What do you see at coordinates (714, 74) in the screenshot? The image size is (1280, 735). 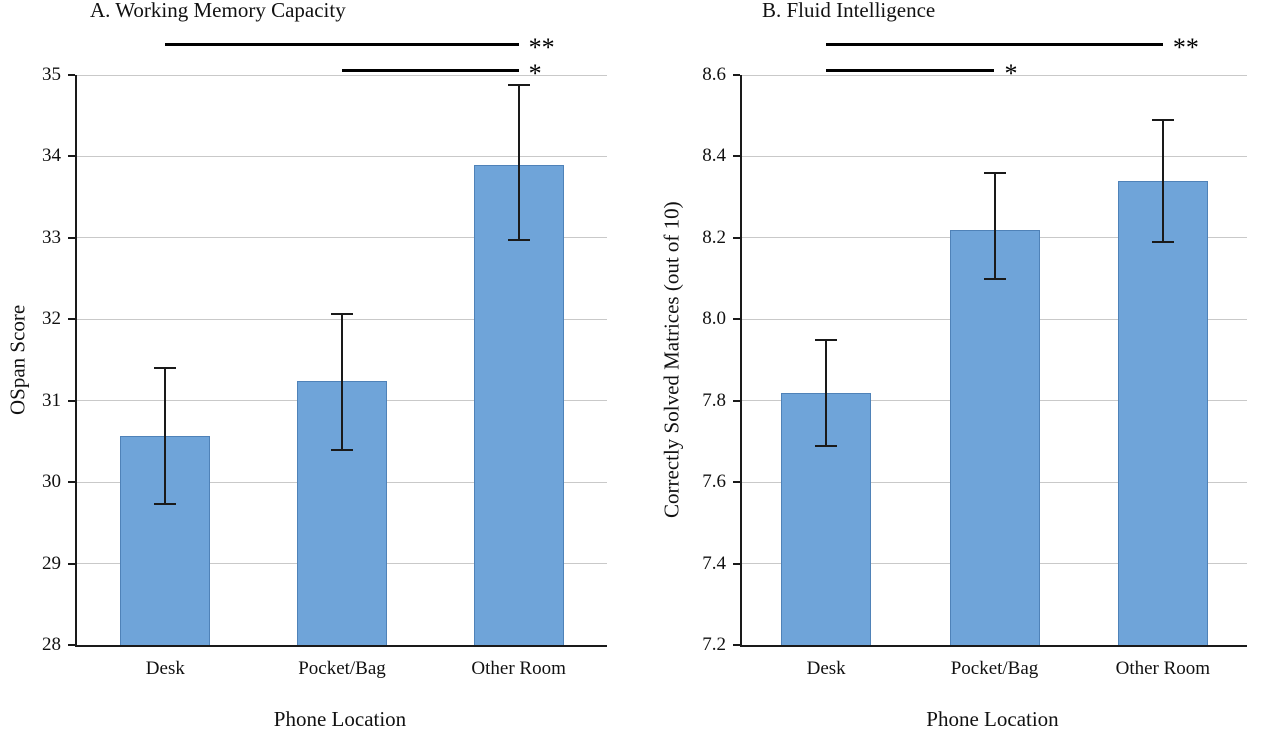 I see `y-tick-label: 8.6` at bounding box center [714, 74].